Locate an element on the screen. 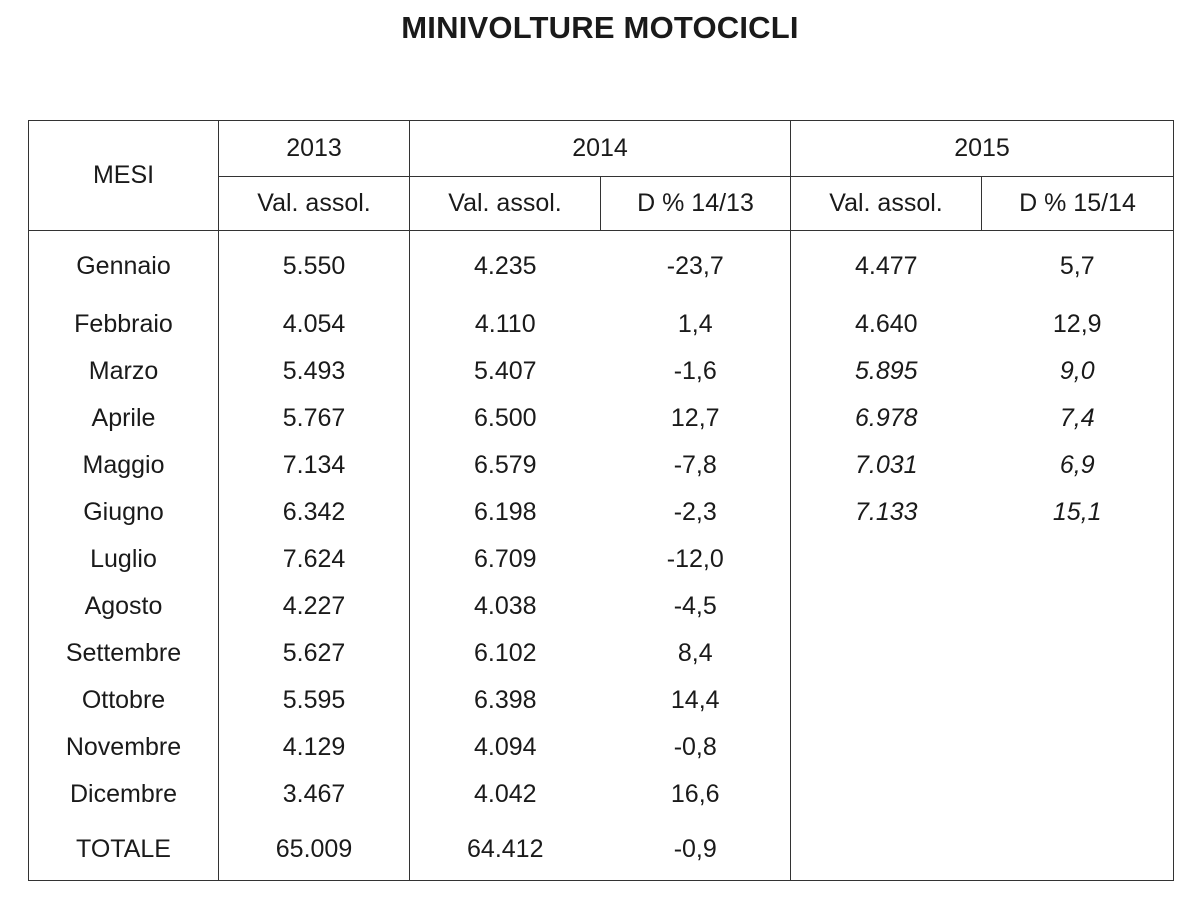 This screenshot has width=1200, height=898. table-row: Giugno 6.342 6.198 -2,3 7.133 15,1 is located at coordinates (601, 512).